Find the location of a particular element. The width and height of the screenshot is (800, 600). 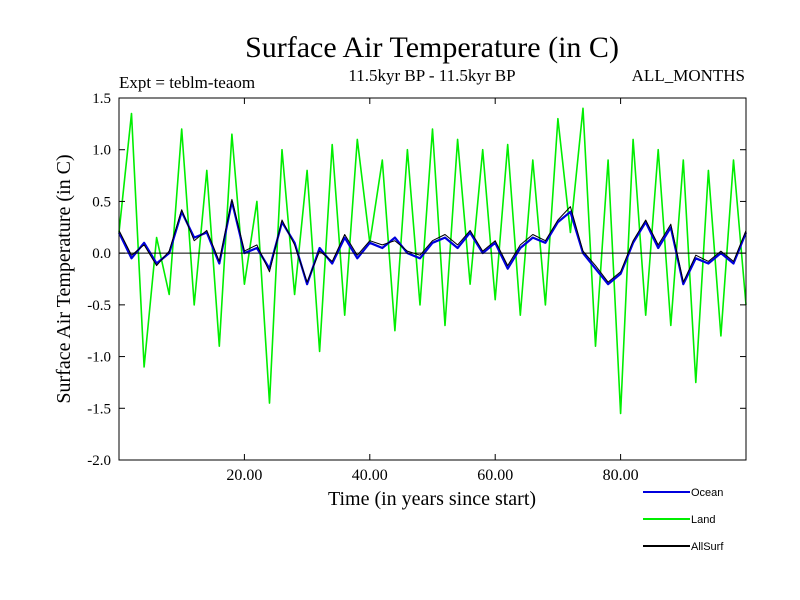

x-tick-label: 80.00 is located at coordinates (621, 475).